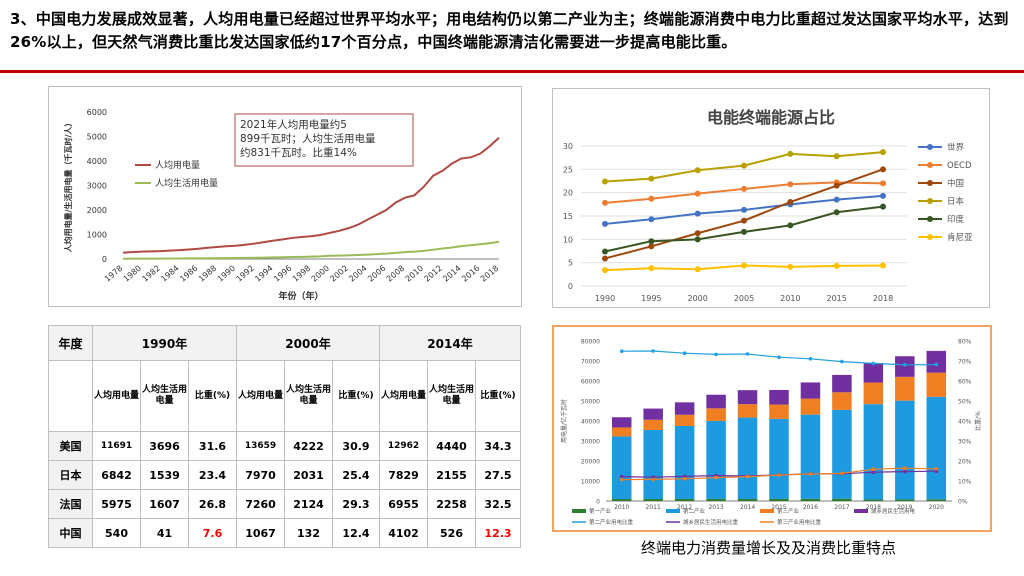 This screenshot has width=1024, height=576. Describe the element at coordinates (300, 296) in the screenshot. I see `x-axis-title: 年份（年）` at that location.